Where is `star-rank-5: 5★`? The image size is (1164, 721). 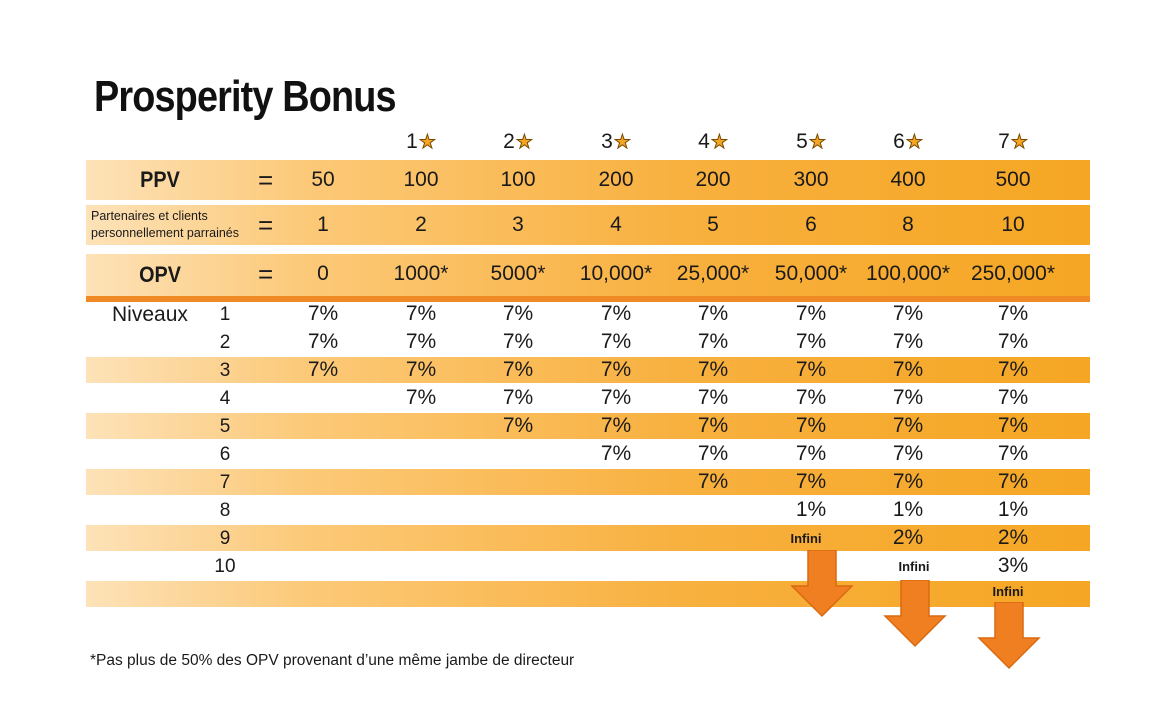
star-rank-5: 5★ is located at coordinates (811, 142).